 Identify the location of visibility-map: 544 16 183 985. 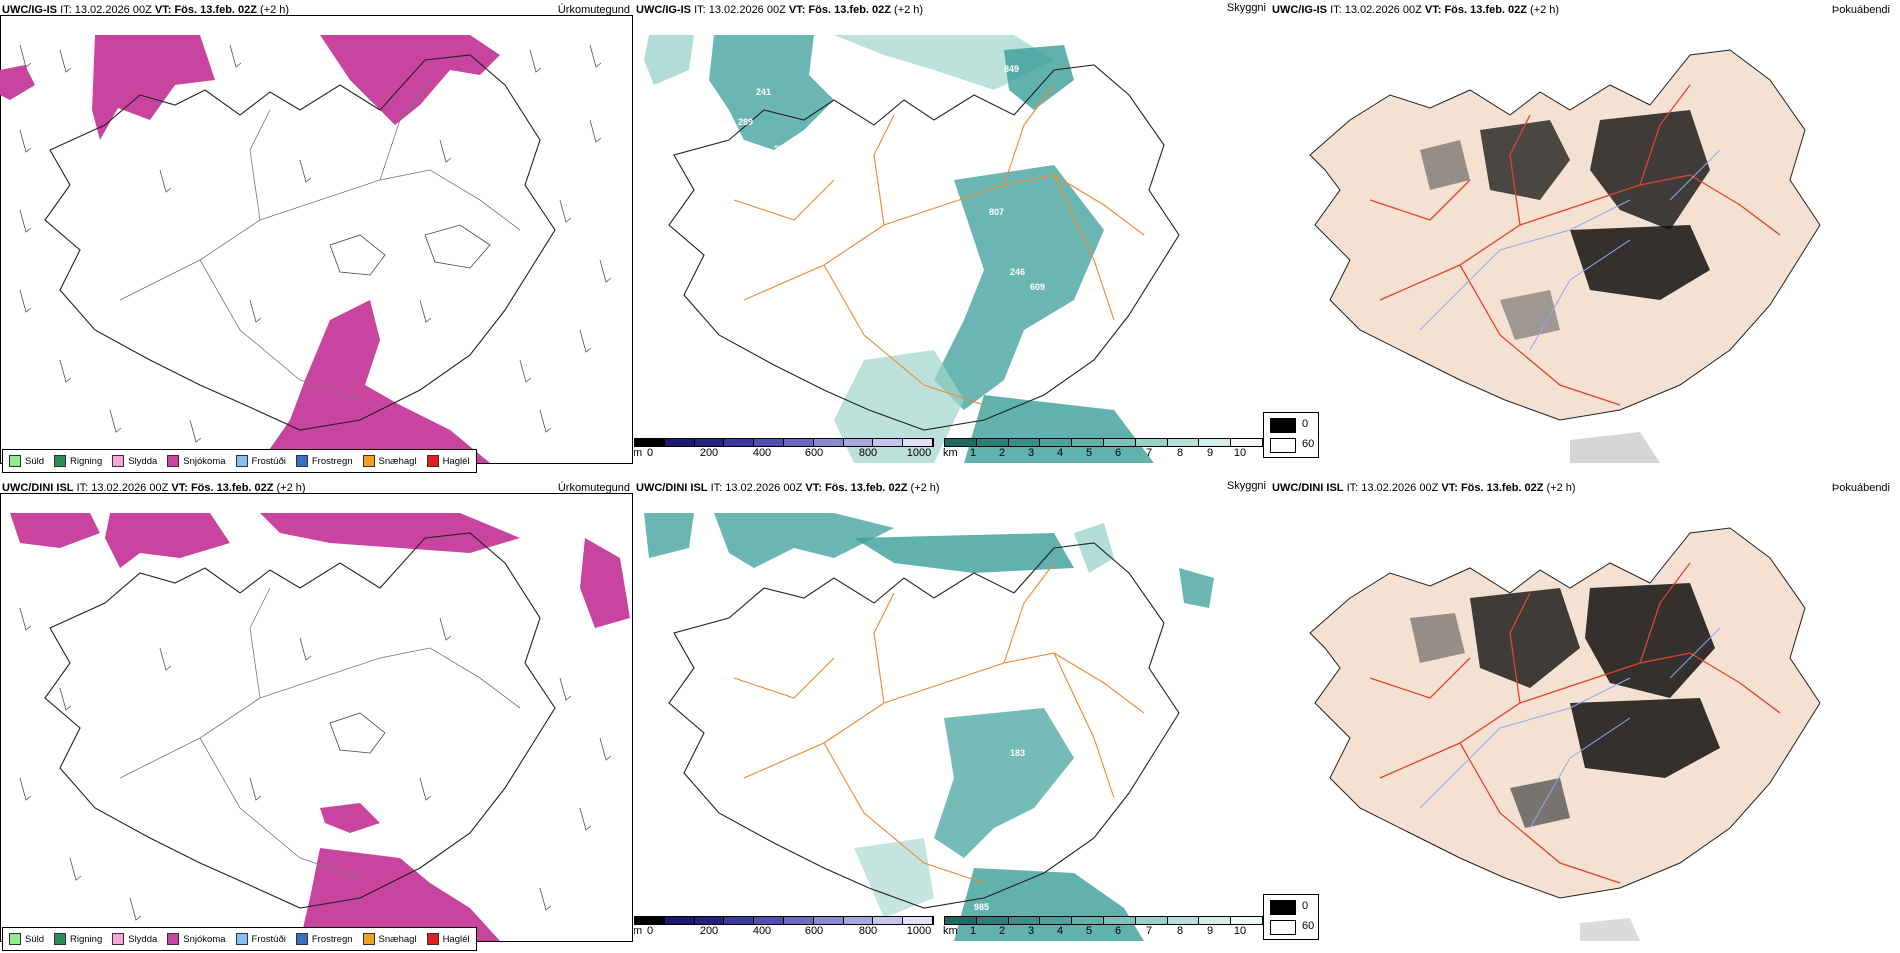
(929, 727).